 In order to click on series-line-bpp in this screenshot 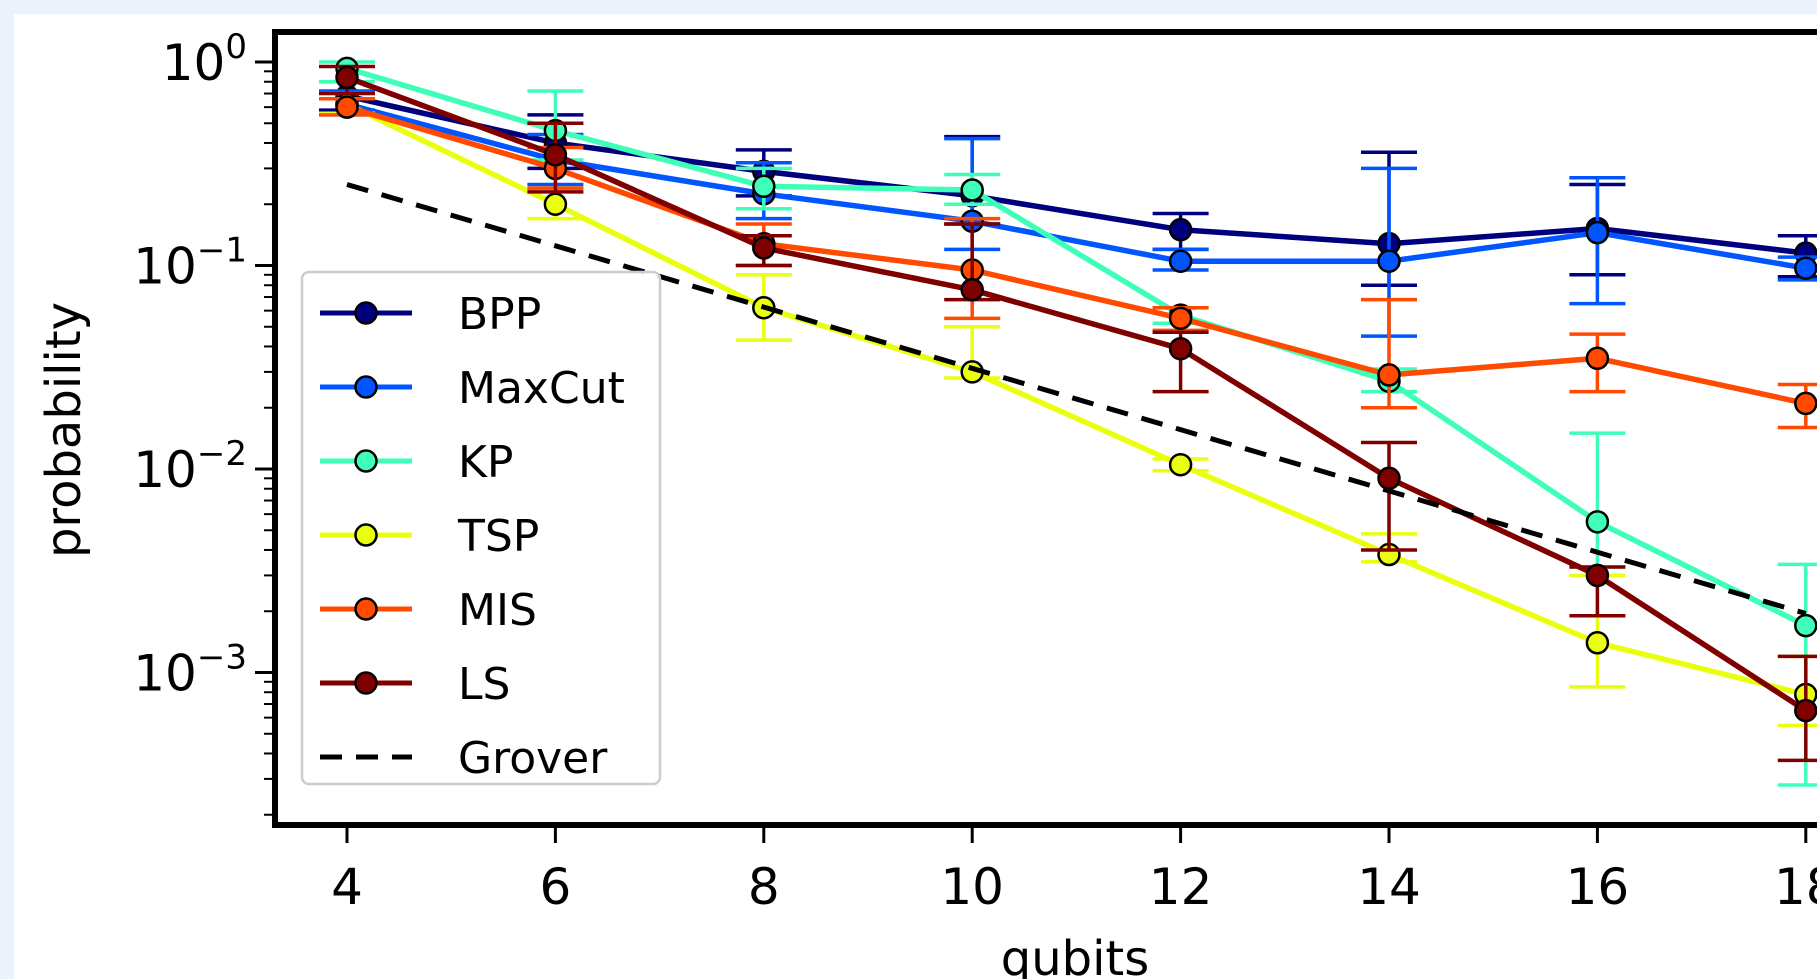, I will do `click(1076, 174)`.